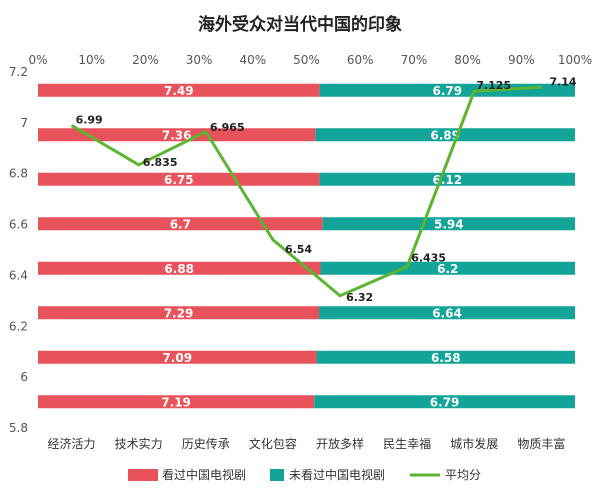 This screenshot has width=600, height=499. What do you see at coordinates (252, 60) in the screenshot?
I see `x-tick-label: 40%` at bounding box center [252, 60].